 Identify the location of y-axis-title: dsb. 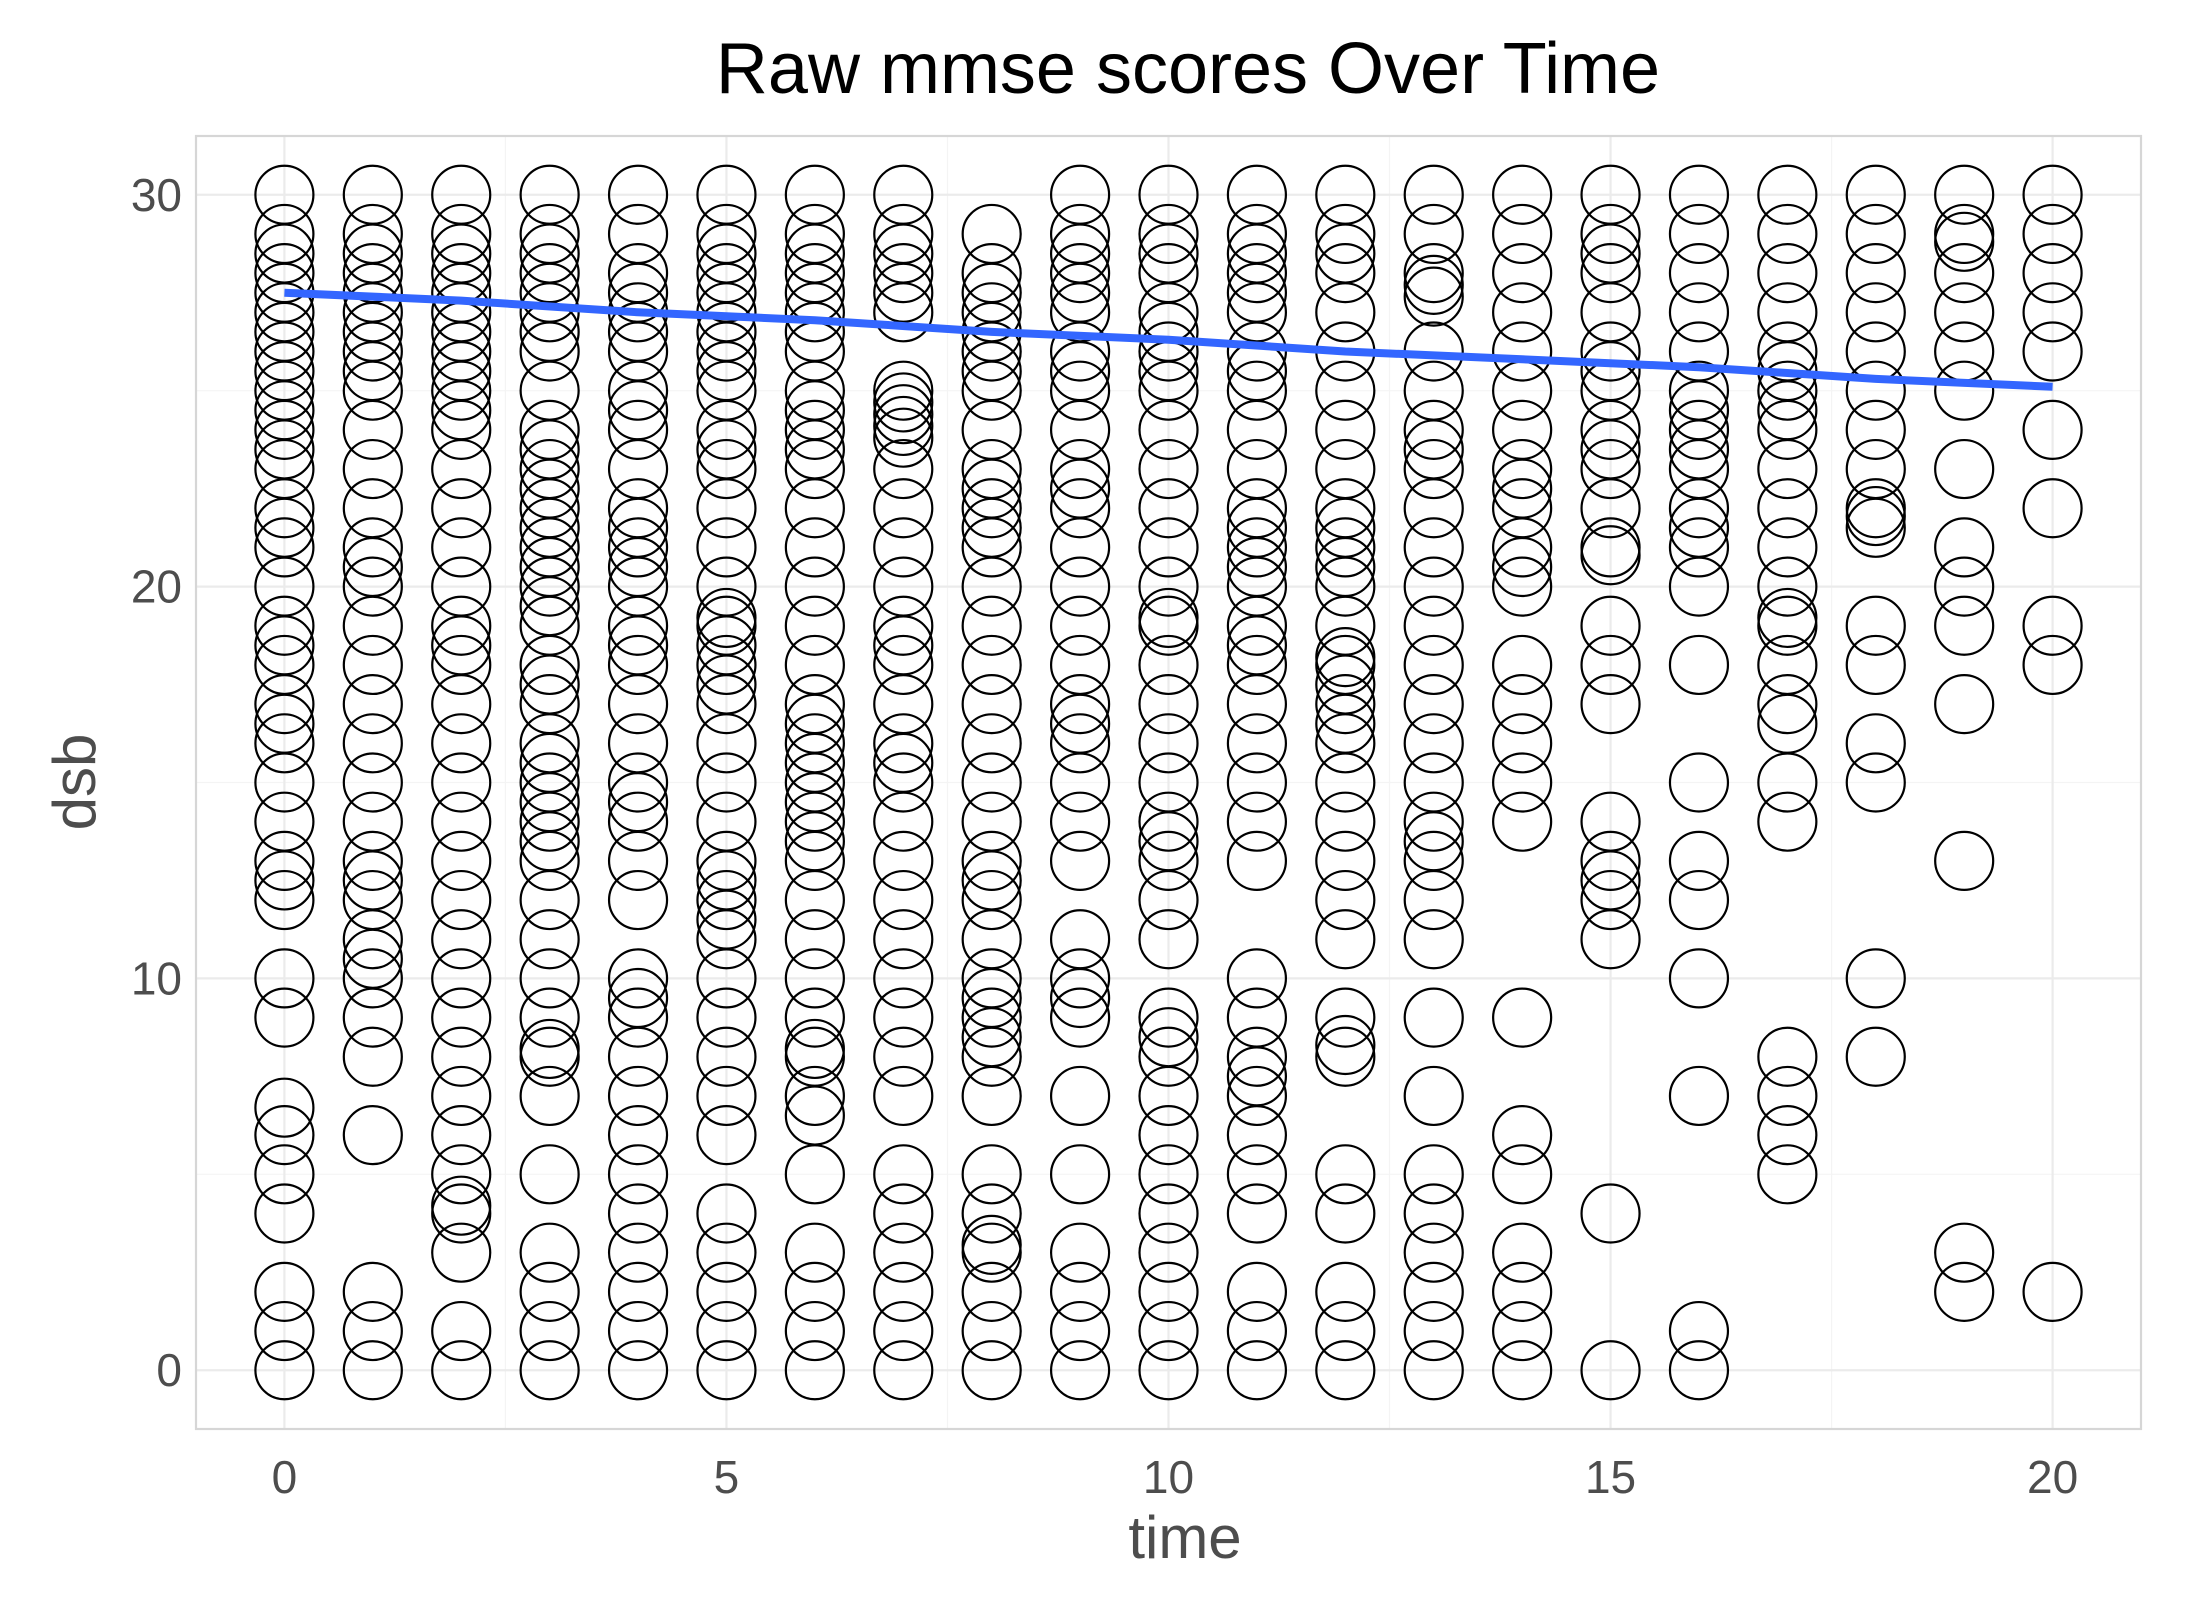
(74, 782).